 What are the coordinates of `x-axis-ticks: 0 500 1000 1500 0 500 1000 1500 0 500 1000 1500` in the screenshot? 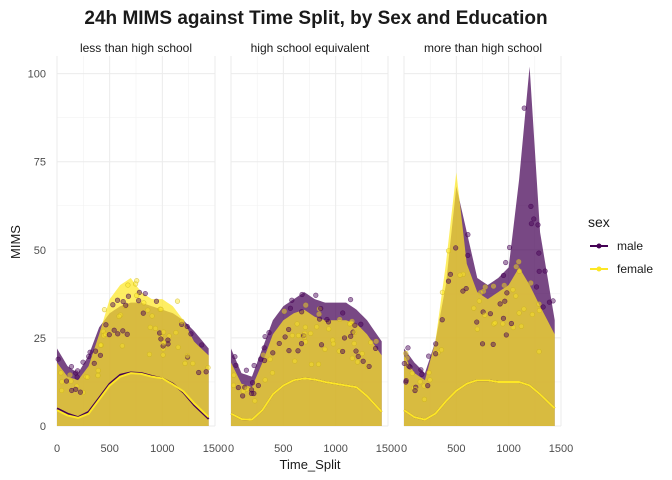 It's located at (313, 449).